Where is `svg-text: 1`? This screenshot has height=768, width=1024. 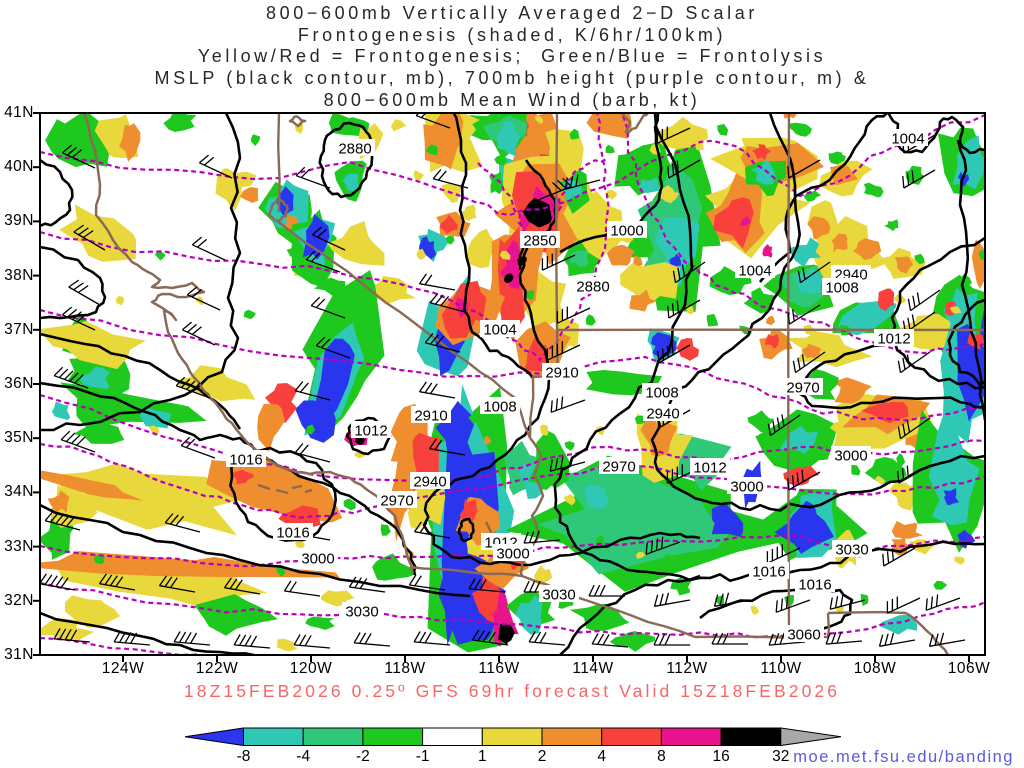
svg-text: 1 is located at coordinates (482, 756).